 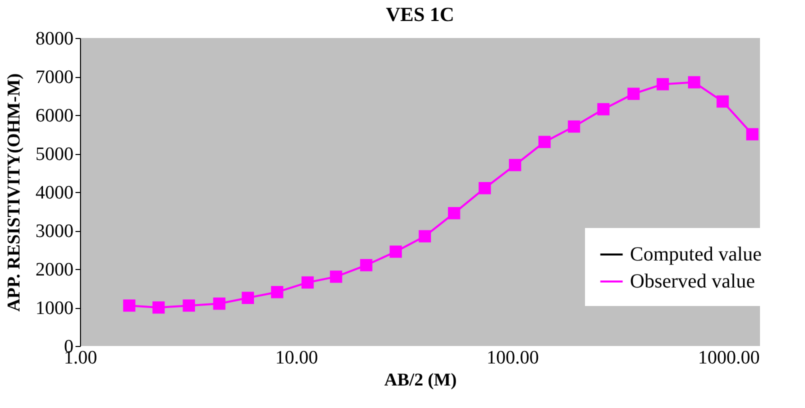 What do you see at coordinates (55, 77) in the screenshot?
I see `y-tick-label: 7000` at bounding box center [55, 77].